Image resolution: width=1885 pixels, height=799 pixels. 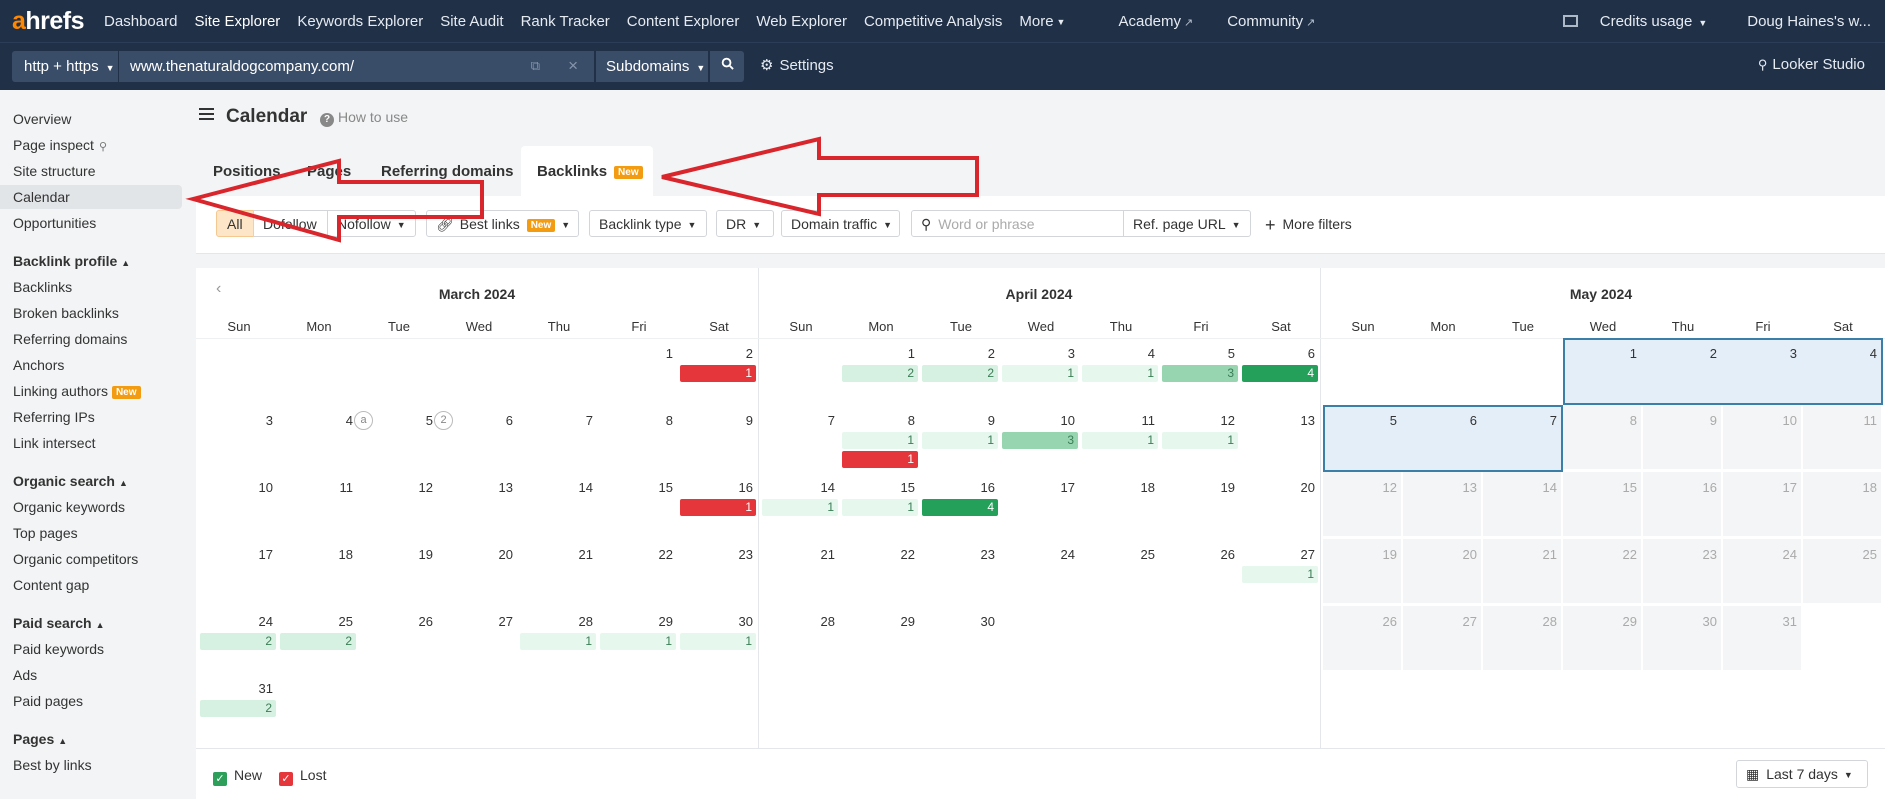 What do you see at coordinates (48, 20) in the screenshot?
I see `ahrefs-logo: ahrefs` at bounding box center [48, 20].